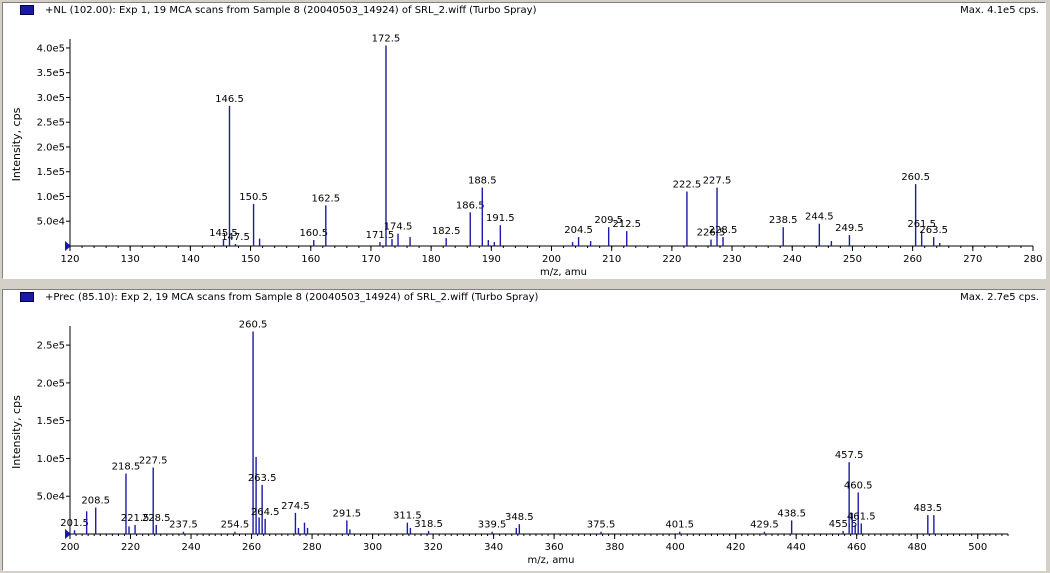  I want to click on peak-label: 261.5, so click(921, 224).